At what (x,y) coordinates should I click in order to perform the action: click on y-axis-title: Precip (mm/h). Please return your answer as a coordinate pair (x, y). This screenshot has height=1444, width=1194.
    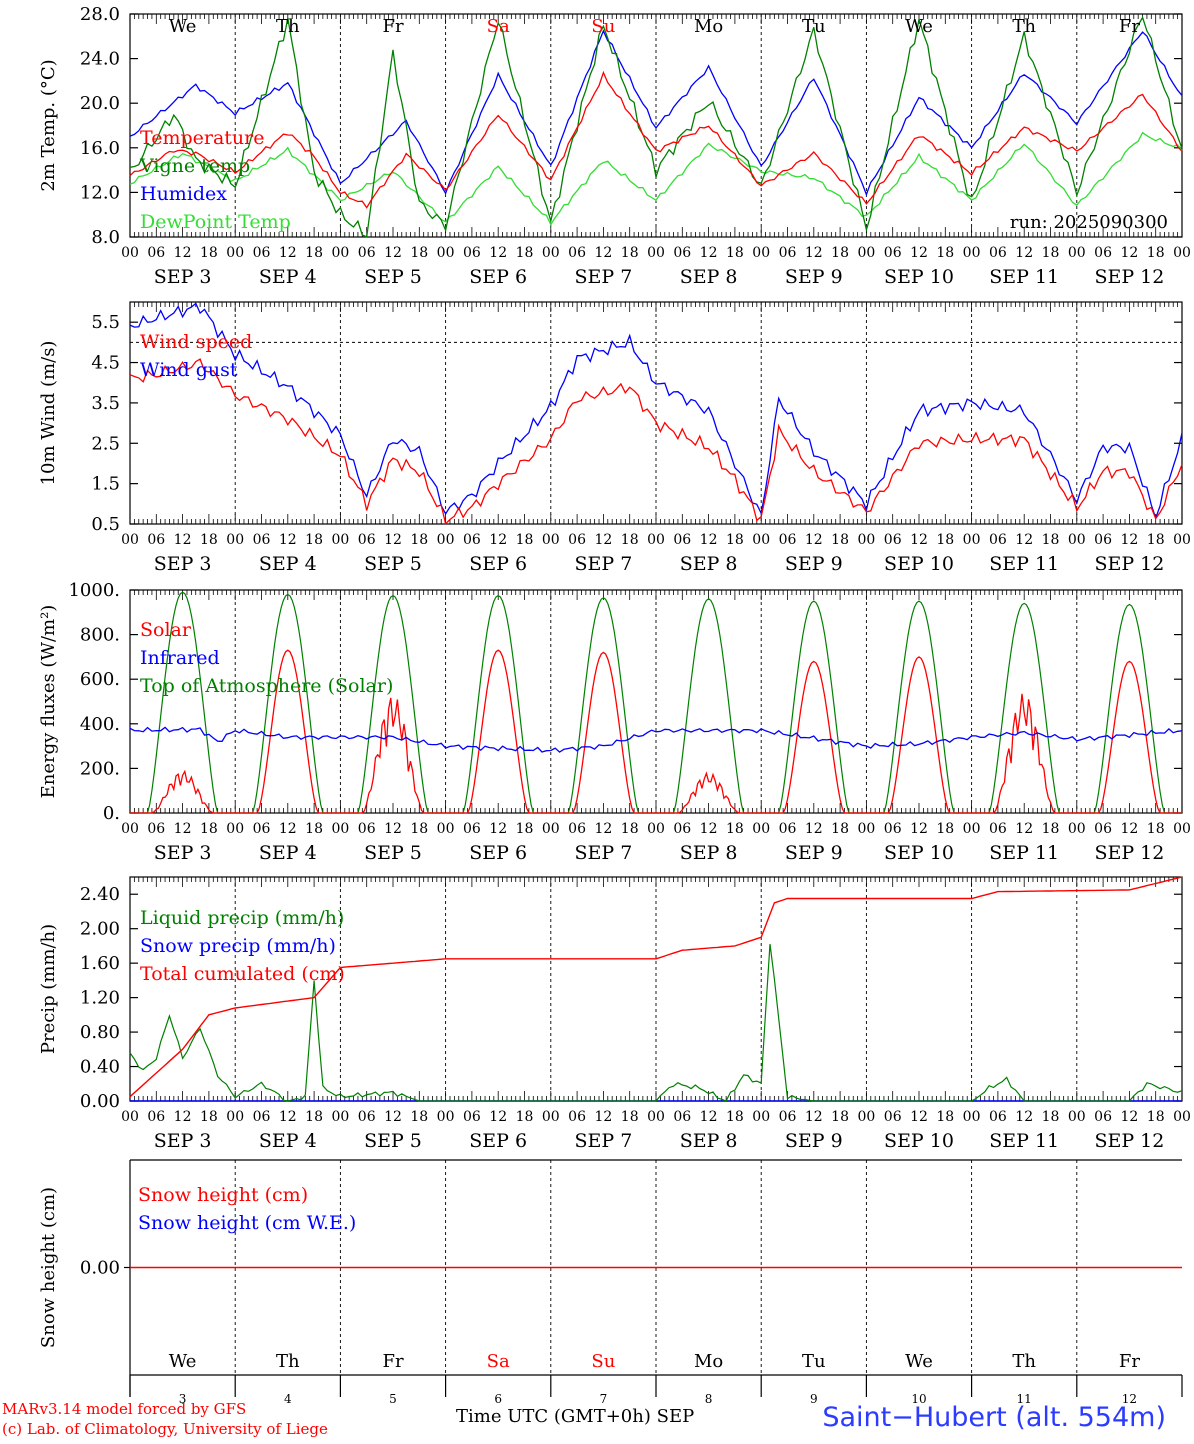
    Looking at the image, I should click on (48, 989).